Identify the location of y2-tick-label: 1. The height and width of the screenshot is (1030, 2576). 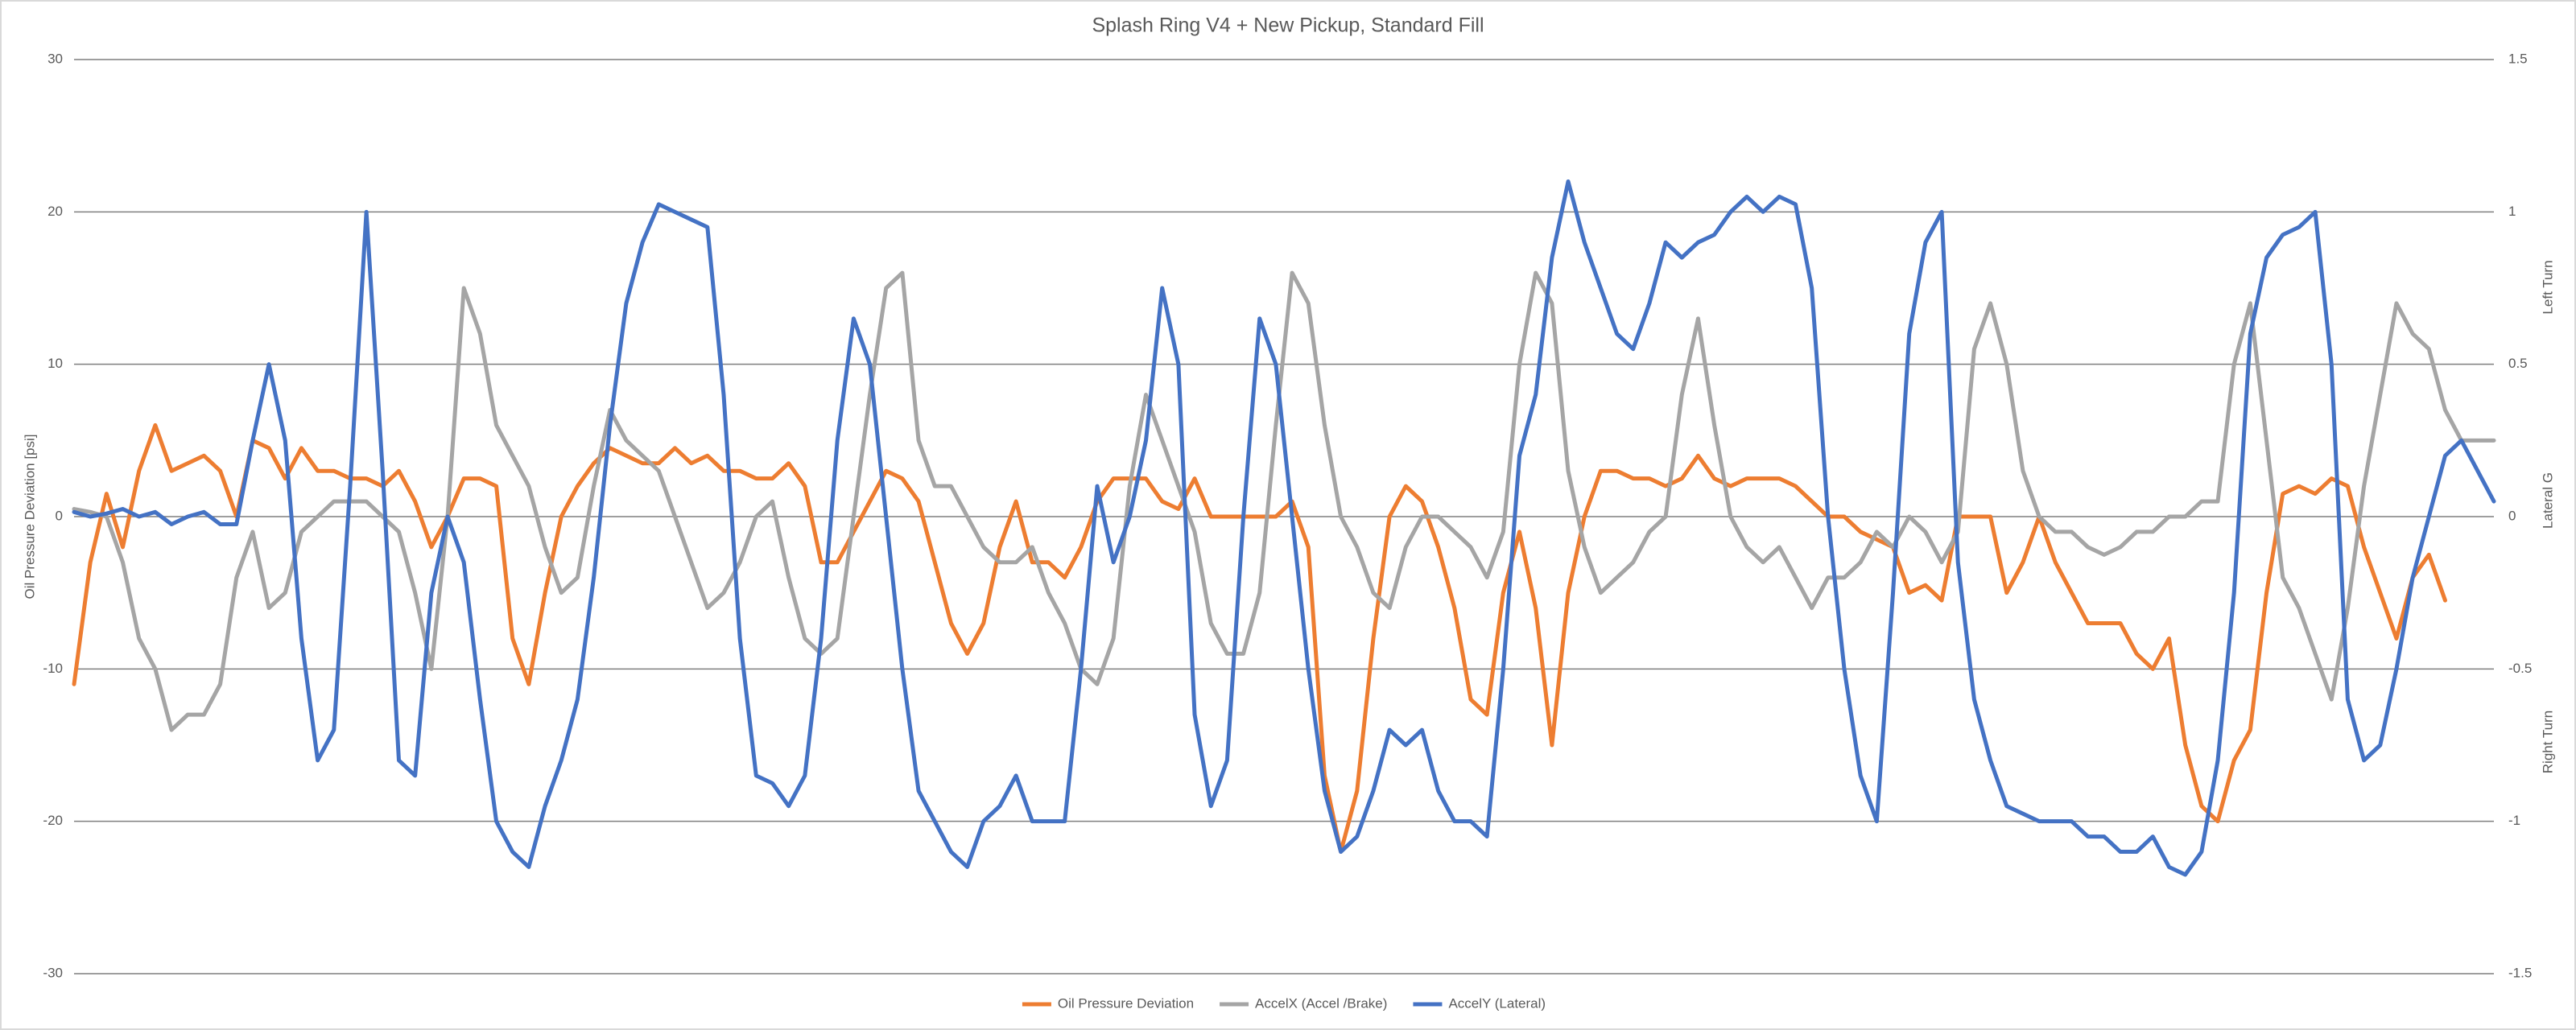
(2512, 211).